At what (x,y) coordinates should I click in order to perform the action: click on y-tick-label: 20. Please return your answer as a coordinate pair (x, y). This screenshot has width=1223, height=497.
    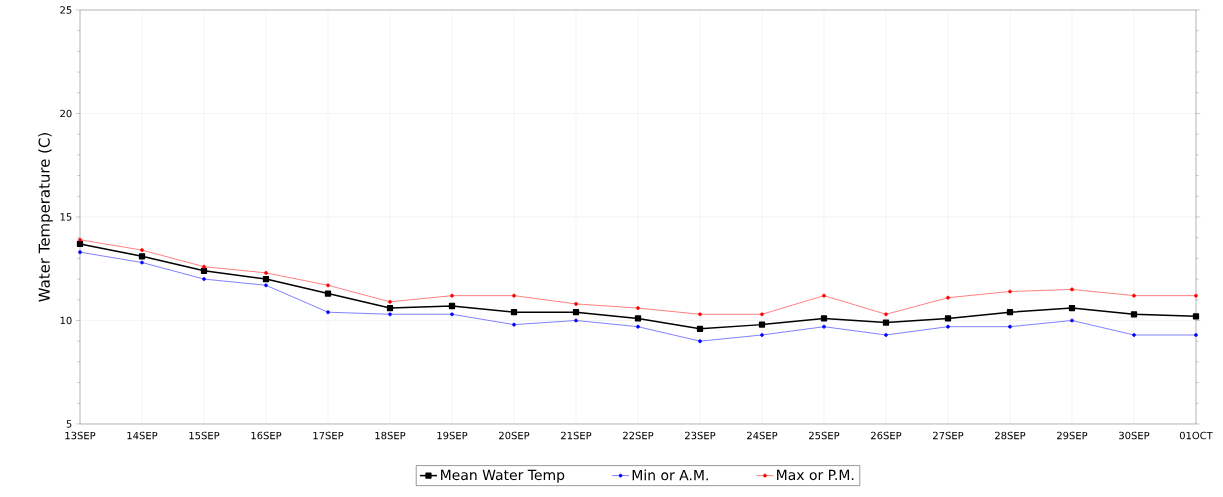
    Looking at the image, I should click on (66, 113).